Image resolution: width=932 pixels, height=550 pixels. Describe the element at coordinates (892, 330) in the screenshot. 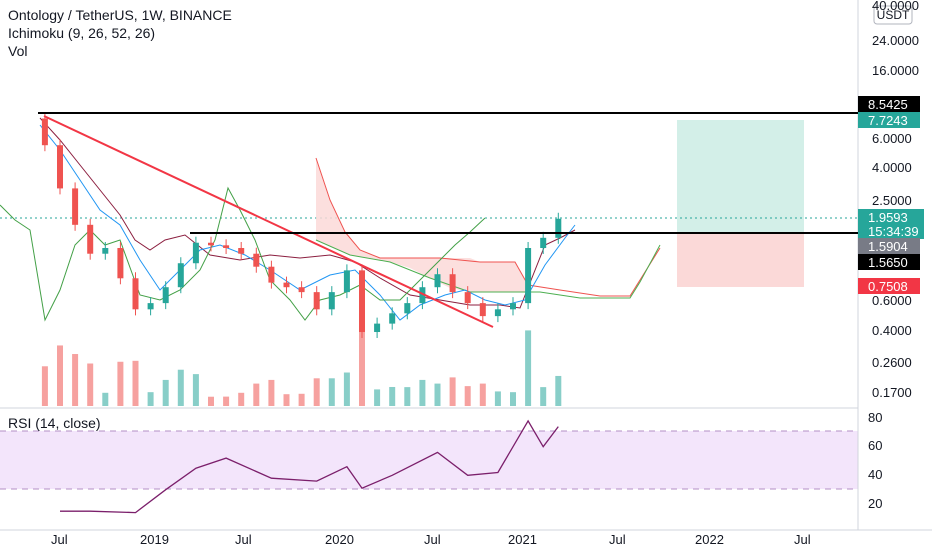

I see `price-tick: 0.4000` at that location.